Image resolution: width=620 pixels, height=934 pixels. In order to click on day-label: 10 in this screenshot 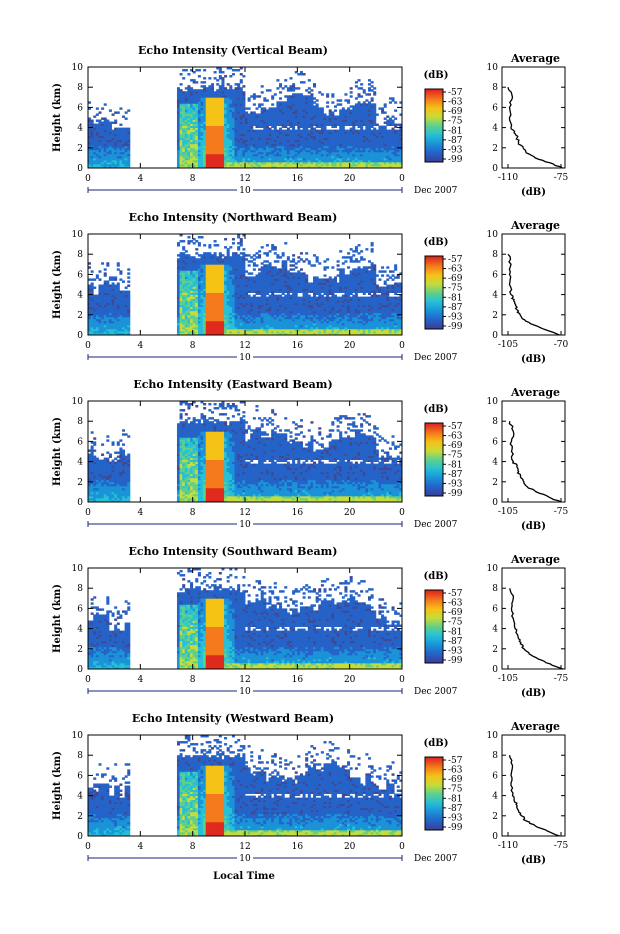, I will do `click(245, 191)`.